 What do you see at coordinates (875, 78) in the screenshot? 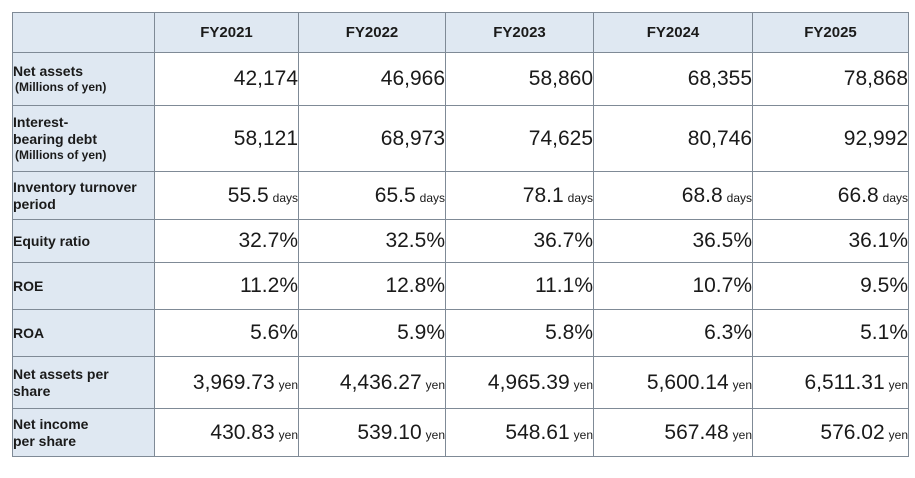
I see `value-number: 78,868` at bounding box center [875, 78].